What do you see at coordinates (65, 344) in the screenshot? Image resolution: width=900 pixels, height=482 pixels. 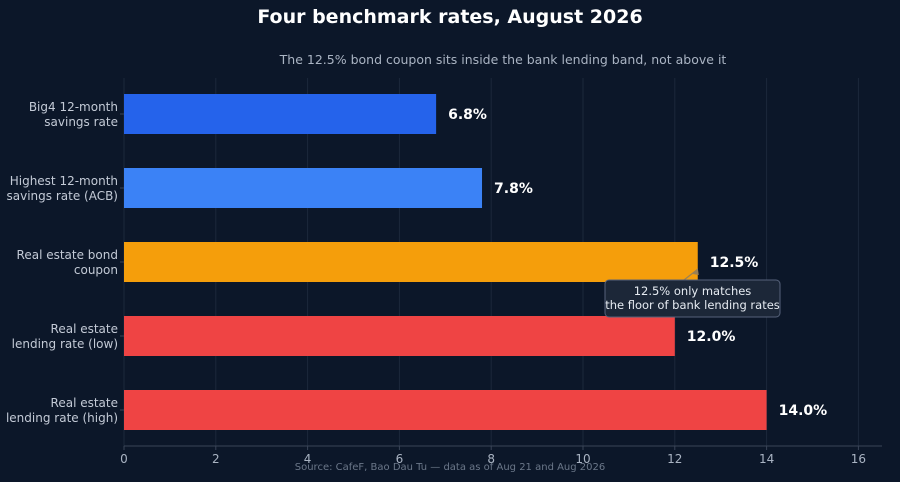 I see `category-label-line: lending rate (low)` at bounding box center [65, 344].